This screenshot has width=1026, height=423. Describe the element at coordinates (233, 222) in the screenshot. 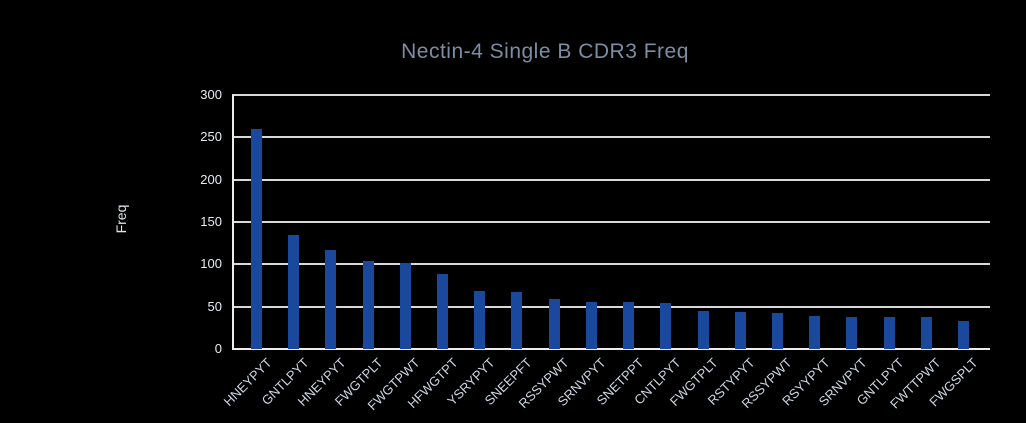

I see `y-axis-line` at that location.